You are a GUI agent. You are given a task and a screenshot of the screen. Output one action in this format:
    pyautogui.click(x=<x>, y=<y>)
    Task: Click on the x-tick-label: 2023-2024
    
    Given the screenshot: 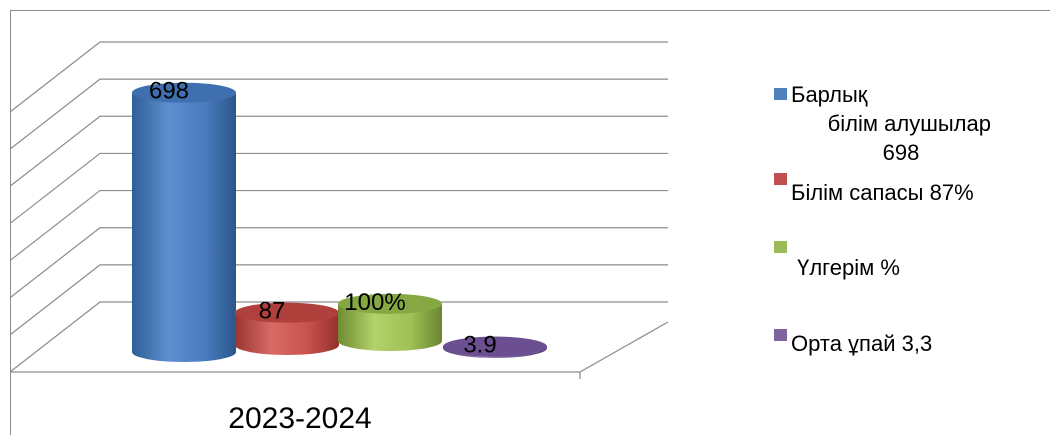 What is the action you would take?
    pyautogui.click(x=299, y=418)
    